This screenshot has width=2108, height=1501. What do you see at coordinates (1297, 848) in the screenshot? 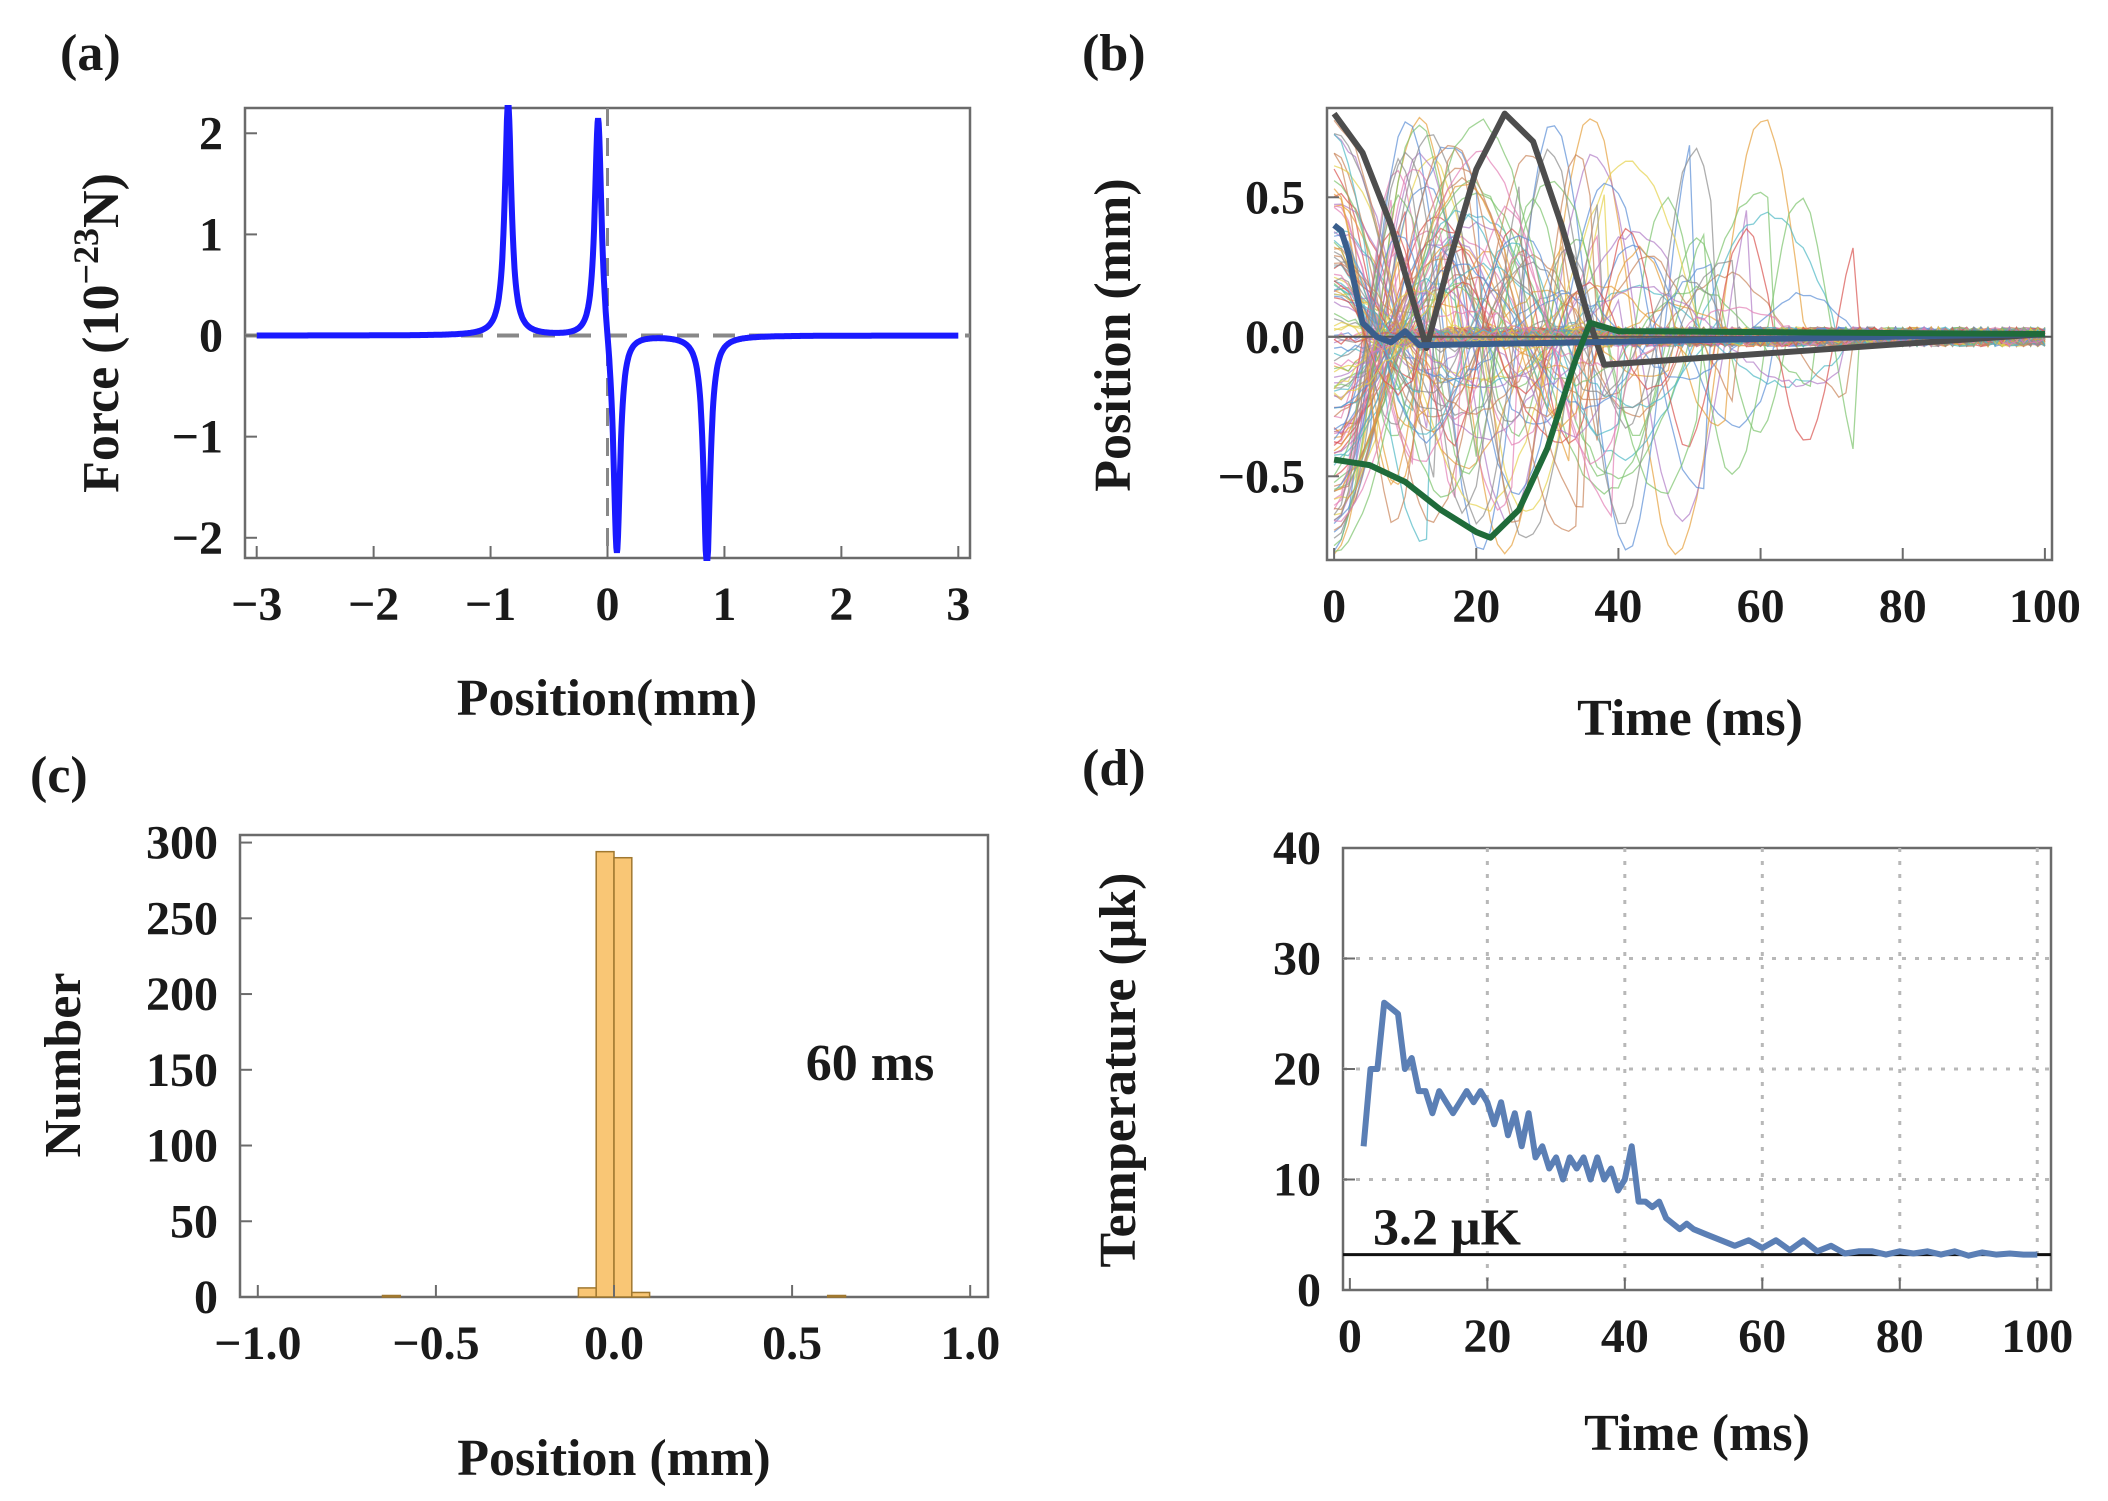
I see `panel-d-ytick-label: 40` at bounding box center [1297, 848].